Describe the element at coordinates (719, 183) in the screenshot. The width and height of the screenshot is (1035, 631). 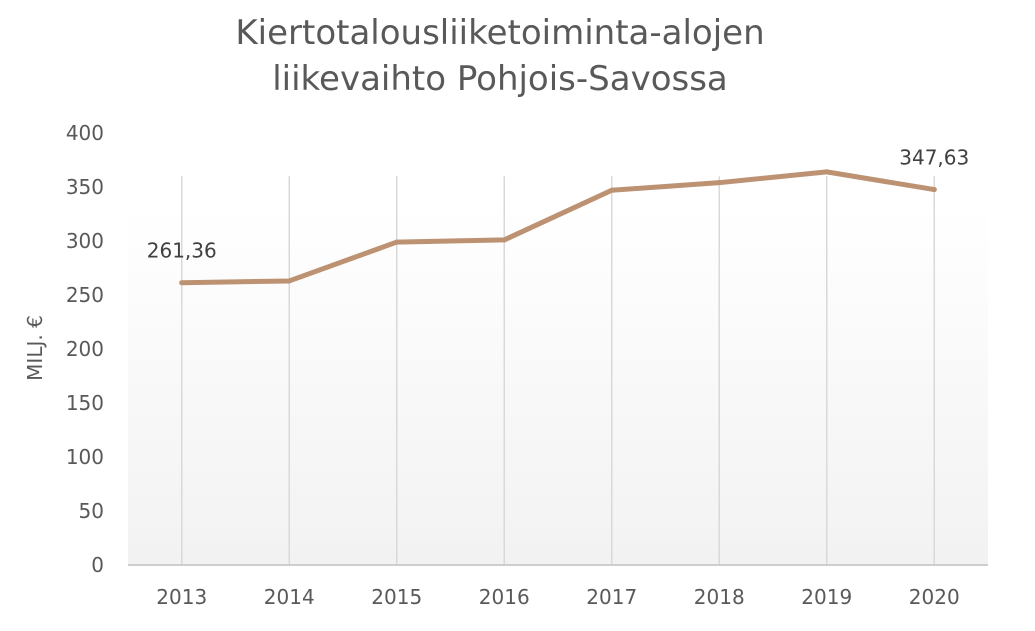
I see `data-point-2018` at that location.